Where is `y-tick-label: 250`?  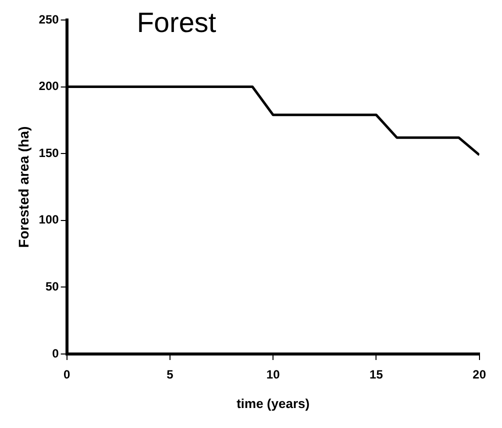
y-tick-label: 250 is located at coordinates (49, 19).